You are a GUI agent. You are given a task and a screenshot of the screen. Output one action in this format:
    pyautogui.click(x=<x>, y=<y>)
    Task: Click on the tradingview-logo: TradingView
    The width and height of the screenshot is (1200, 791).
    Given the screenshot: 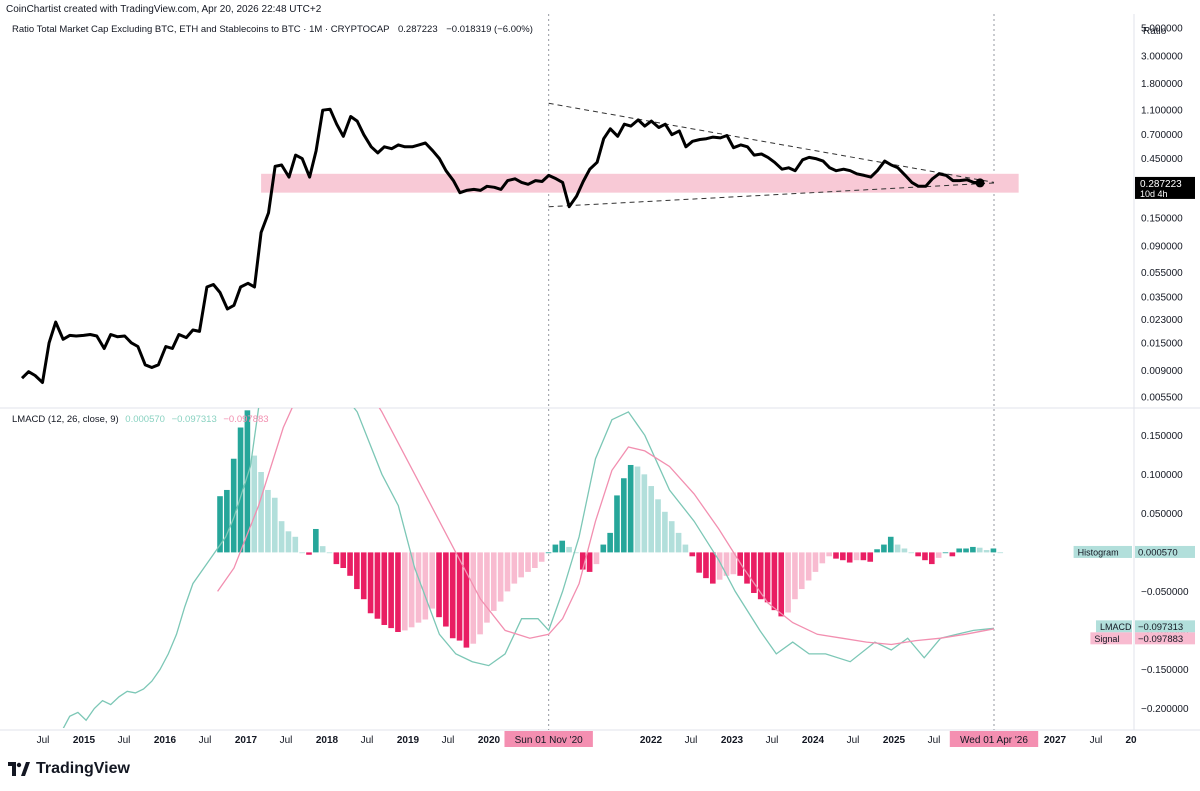 What is the action you would take?
    pyautogui.click(x=69, y=769)
    